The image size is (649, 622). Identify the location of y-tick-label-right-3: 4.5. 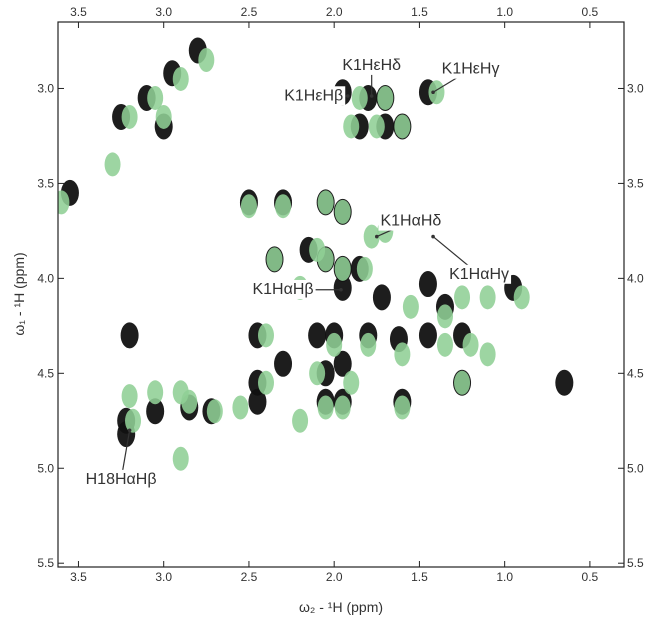
(635, 373).